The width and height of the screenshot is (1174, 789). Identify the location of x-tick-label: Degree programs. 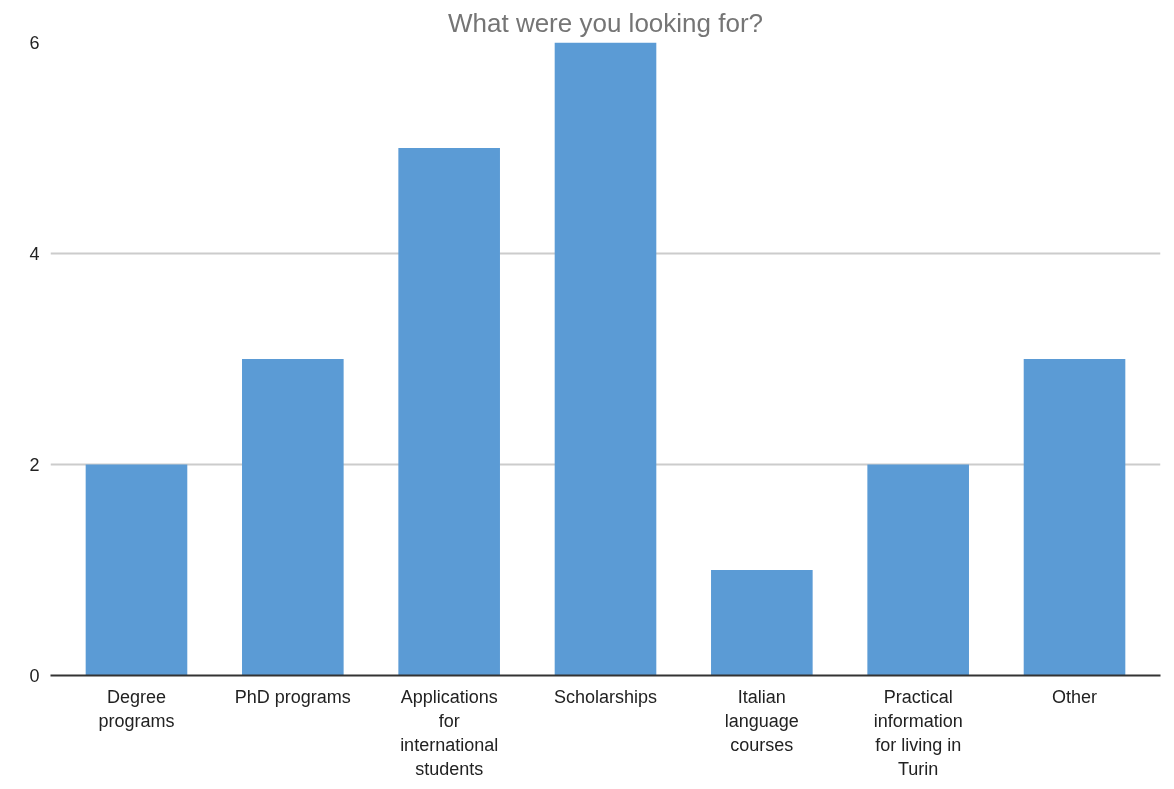
(136, 708).